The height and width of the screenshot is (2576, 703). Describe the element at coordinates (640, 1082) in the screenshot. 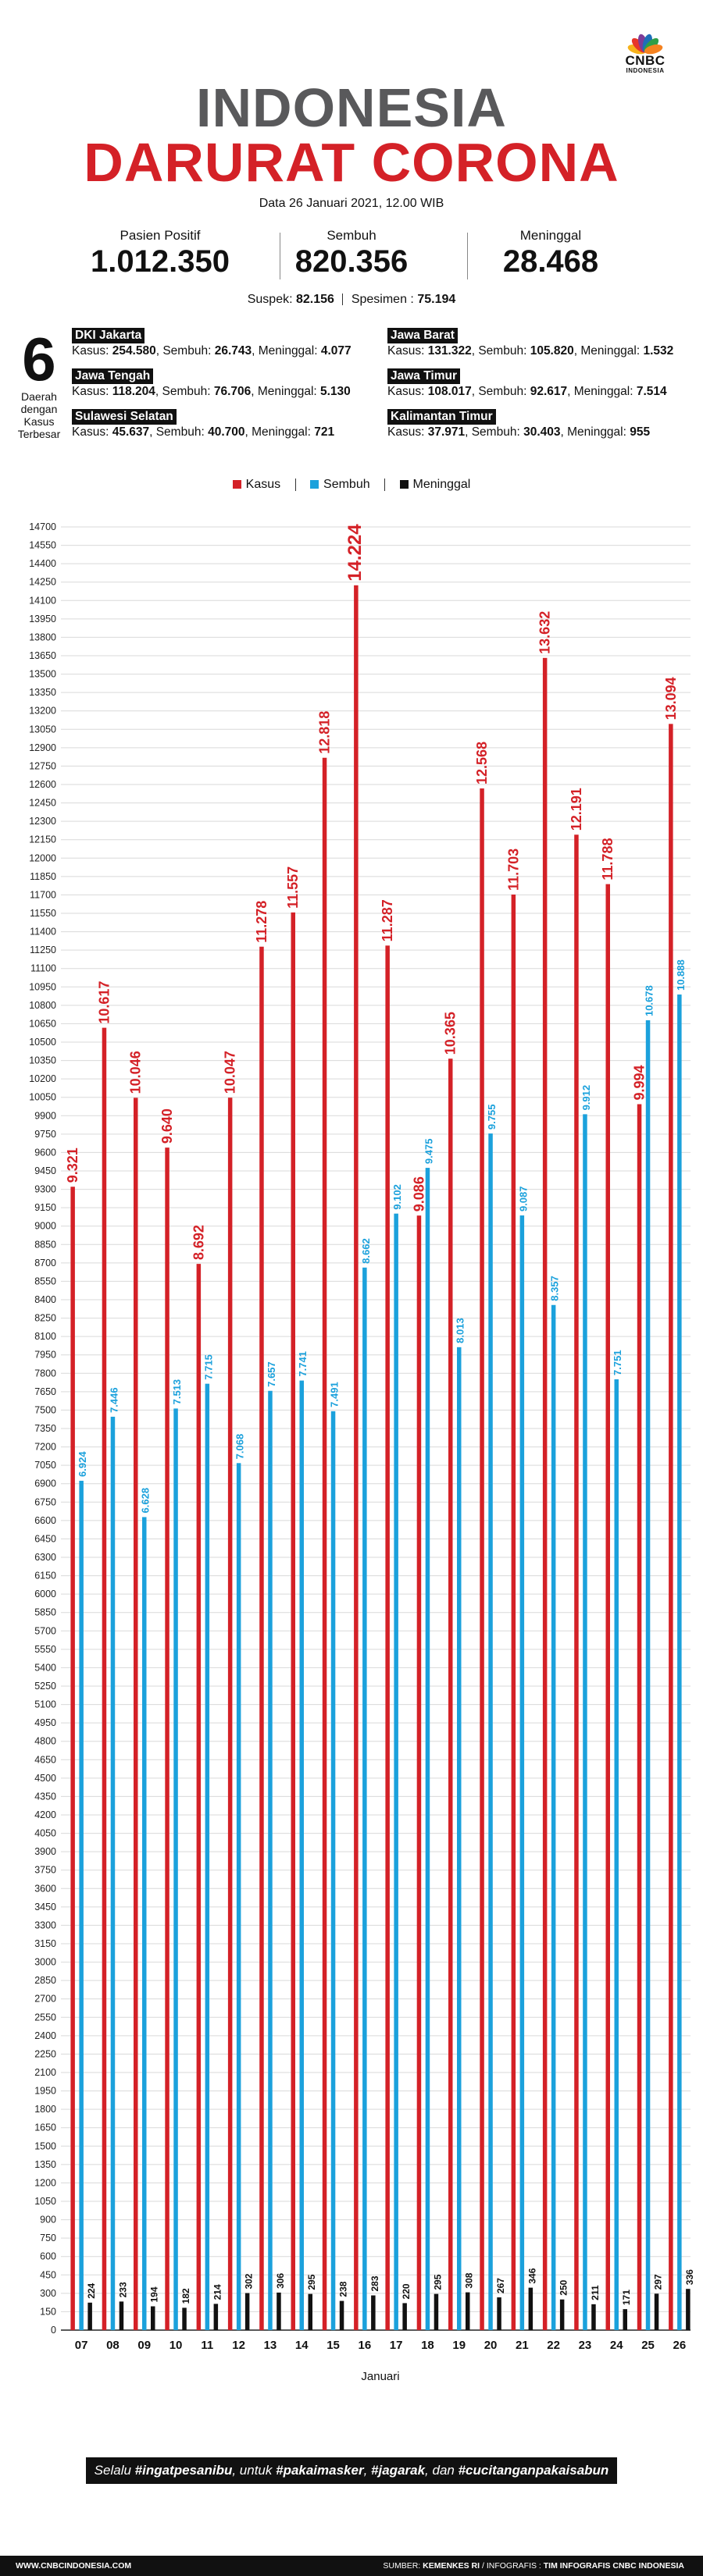

I see `data-label-kasus: 9.994` at that location.